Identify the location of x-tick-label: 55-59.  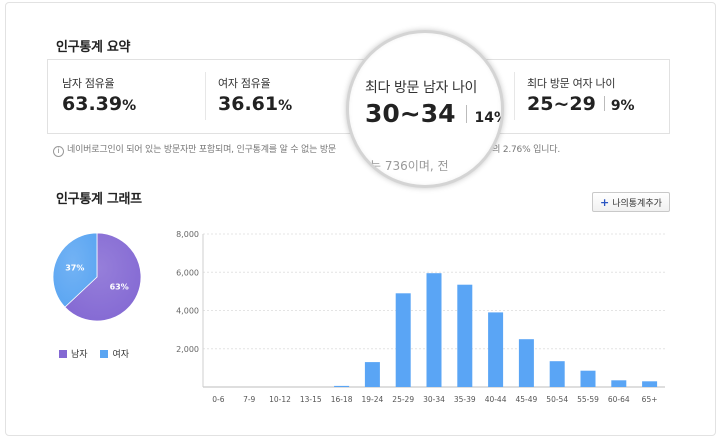
(588, 399).